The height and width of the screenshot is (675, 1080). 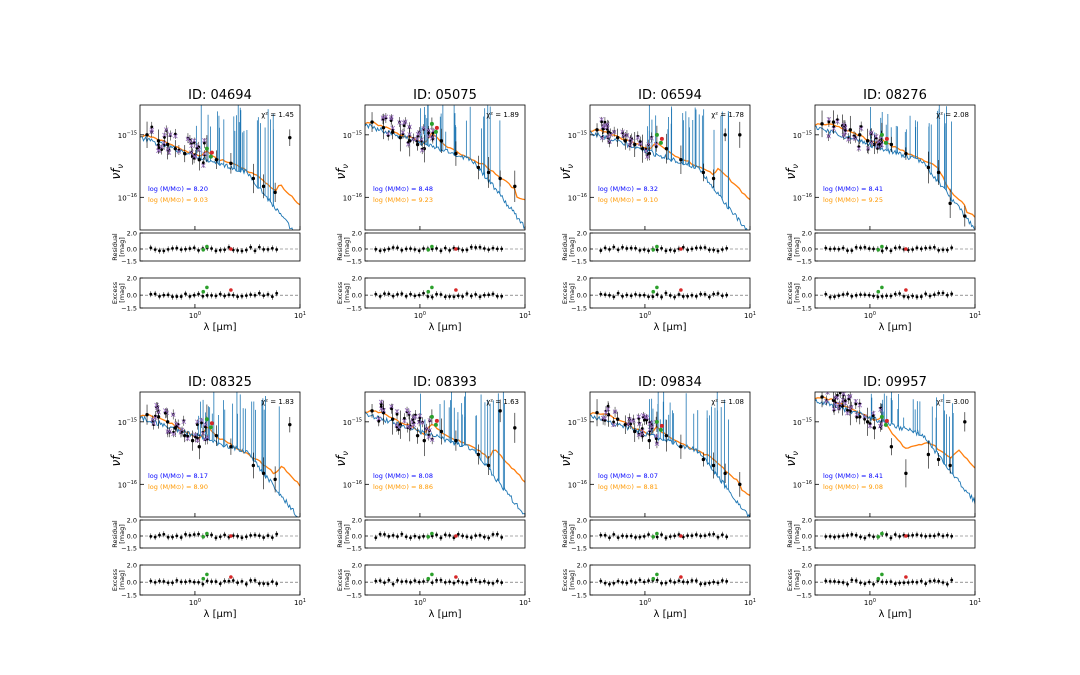 I want to click on residual-ytick-label: 0.0, so click(x=357, y=537).